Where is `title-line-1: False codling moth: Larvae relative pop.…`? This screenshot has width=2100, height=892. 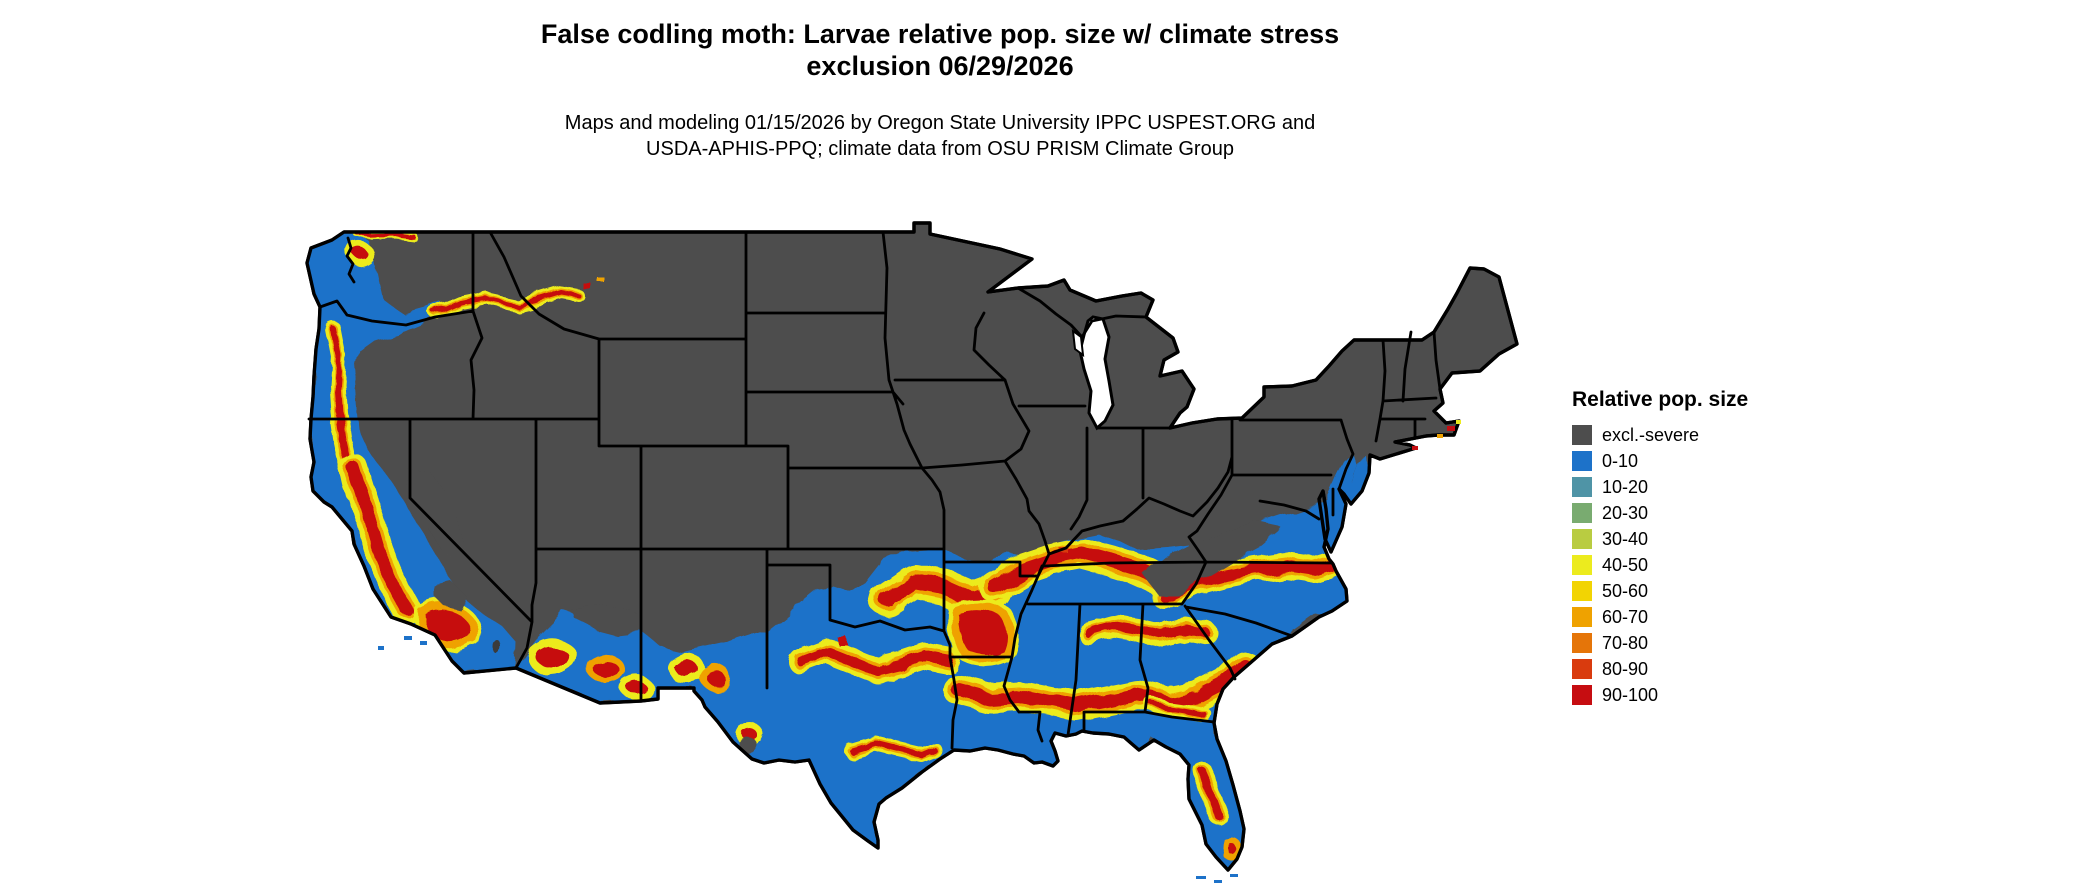
title-line-1: False codling moth: Larvae relative pop.… is located at coordinates (940, 34).